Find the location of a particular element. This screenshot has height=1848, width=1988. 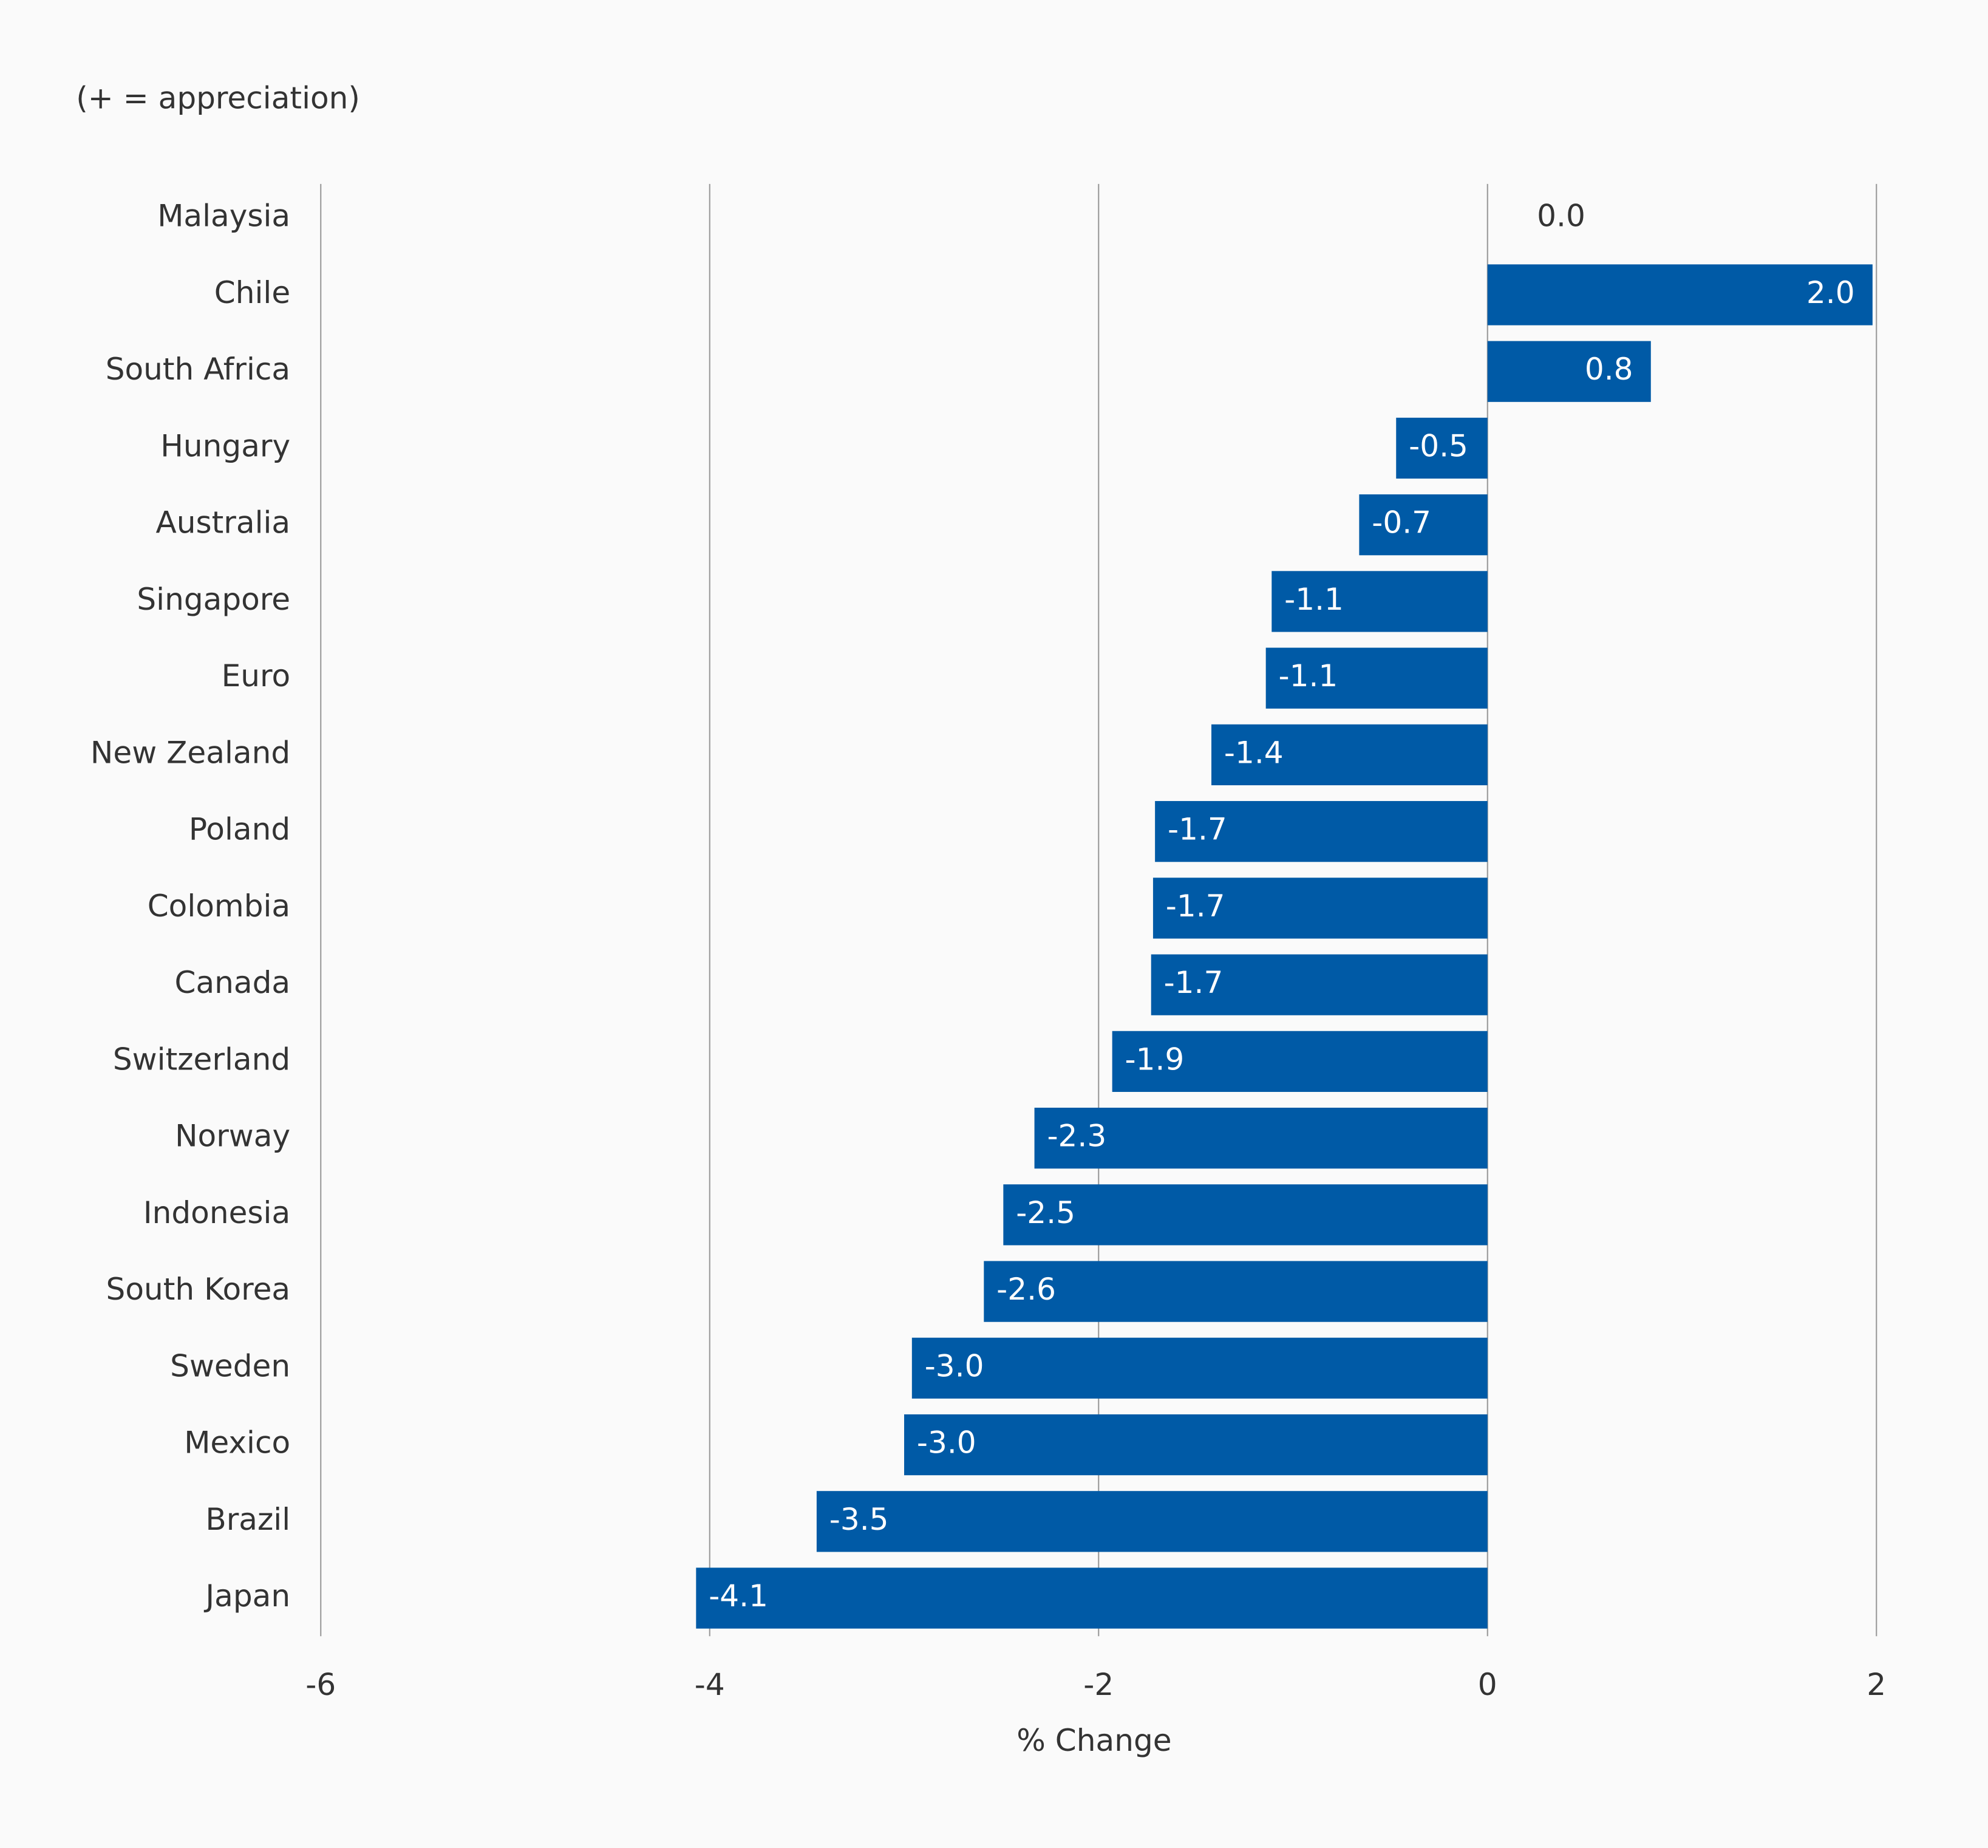

x-tick-label: -2 is located at coordinates (1098, 1684).